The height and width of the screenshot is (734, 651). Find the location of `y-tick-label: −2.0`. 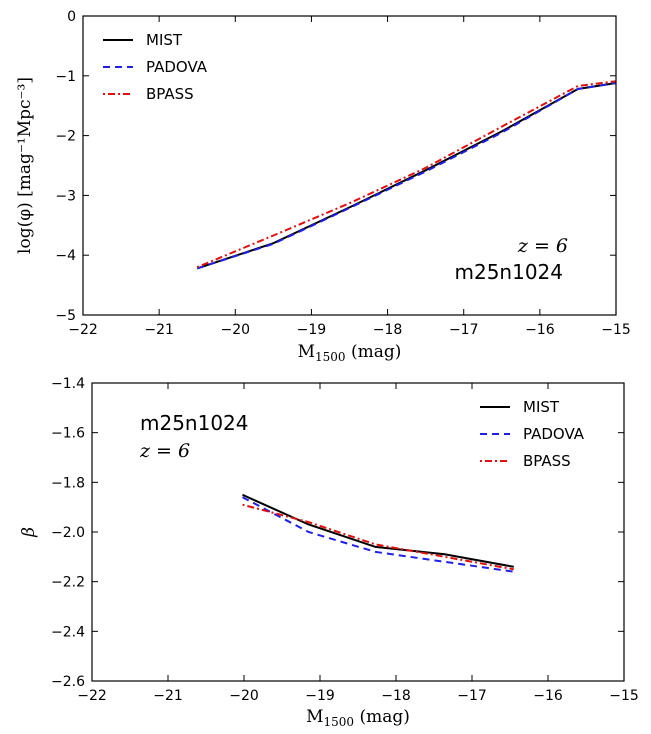

y-tick-label: −2.0 is located at coordinates (68, 533).